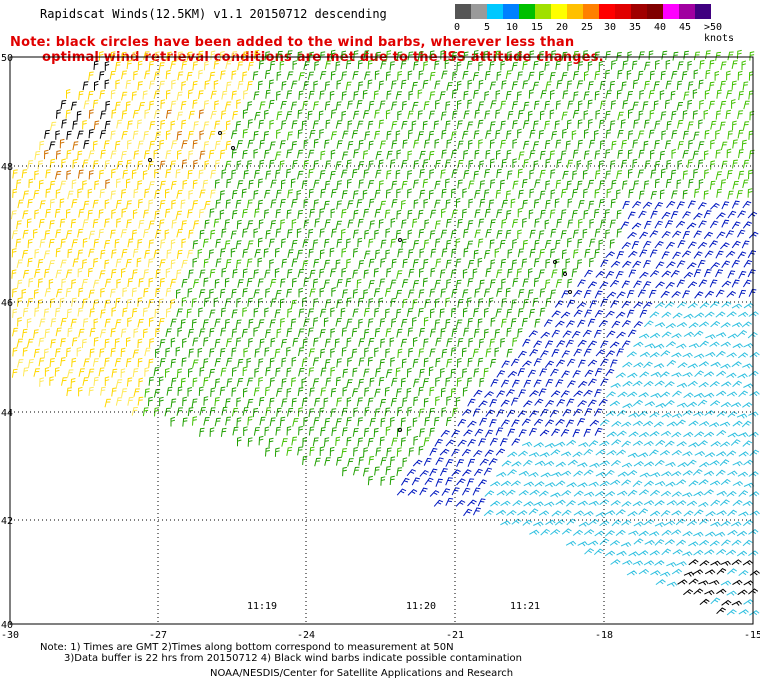  I want to click on time-label: 11:20, so click(421, 606).